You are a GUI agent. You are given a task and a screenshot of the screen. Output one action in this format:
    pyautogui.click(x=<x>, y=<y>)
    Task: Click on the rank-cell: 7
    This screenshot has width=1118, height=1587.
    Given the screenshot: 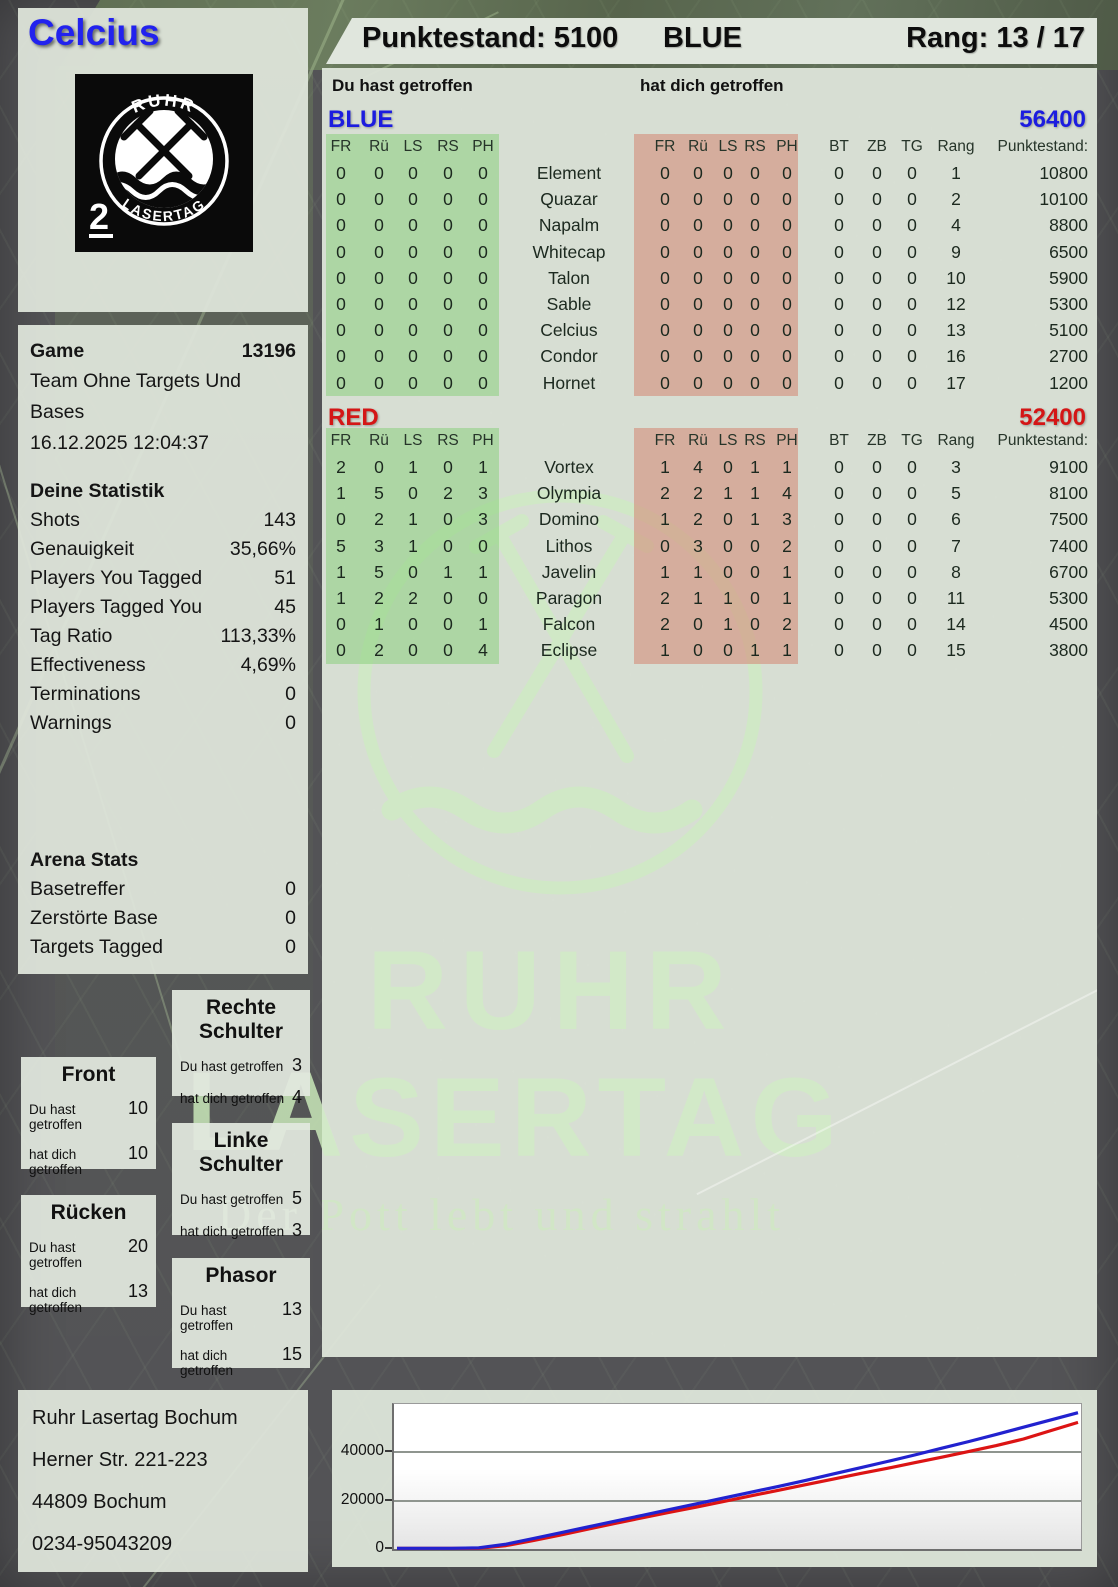 What is the action you would take?
    pyautogui.click(x=956, y=545)
    